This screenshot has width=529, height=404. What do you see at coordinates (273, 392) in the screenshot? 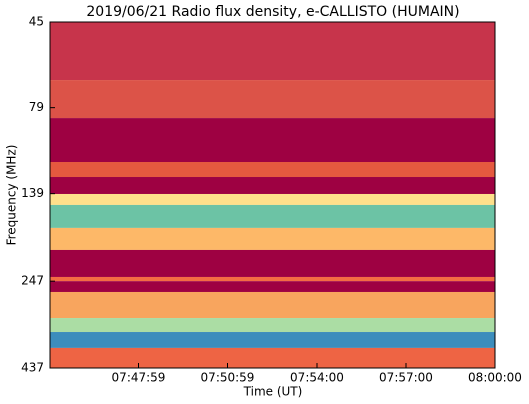
I see `x-axis-label: Time (UT)` at bounding box center [273, 392].